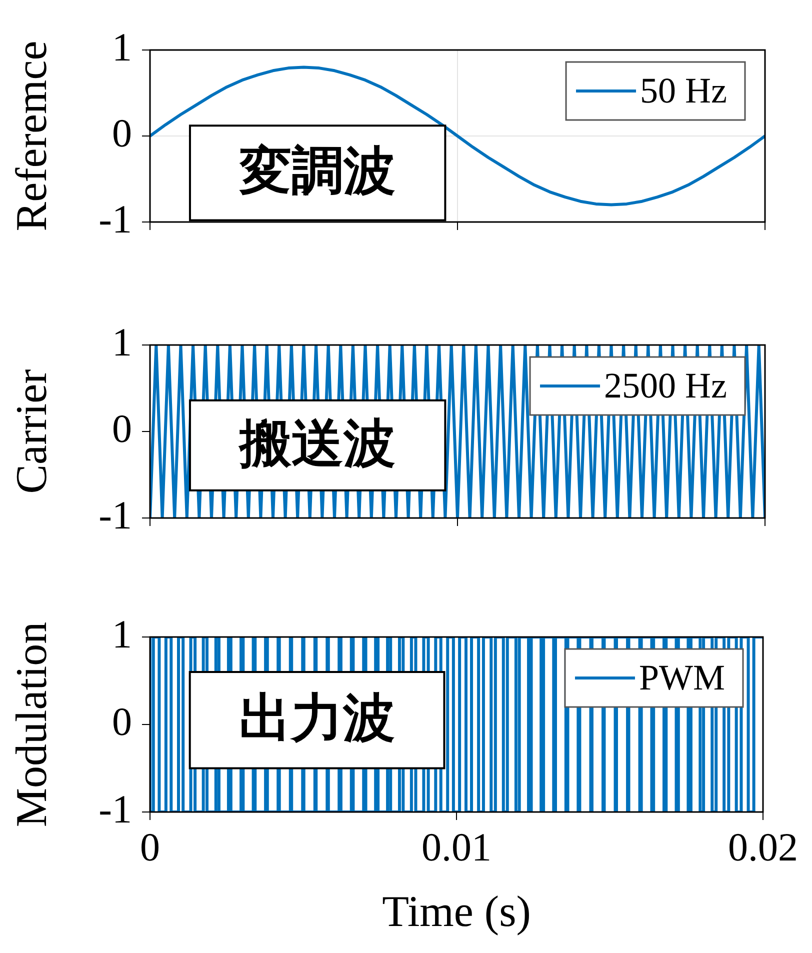 The image size is (812, 953). I want to click on y-axis-title: Modulation, so click(31, 725).